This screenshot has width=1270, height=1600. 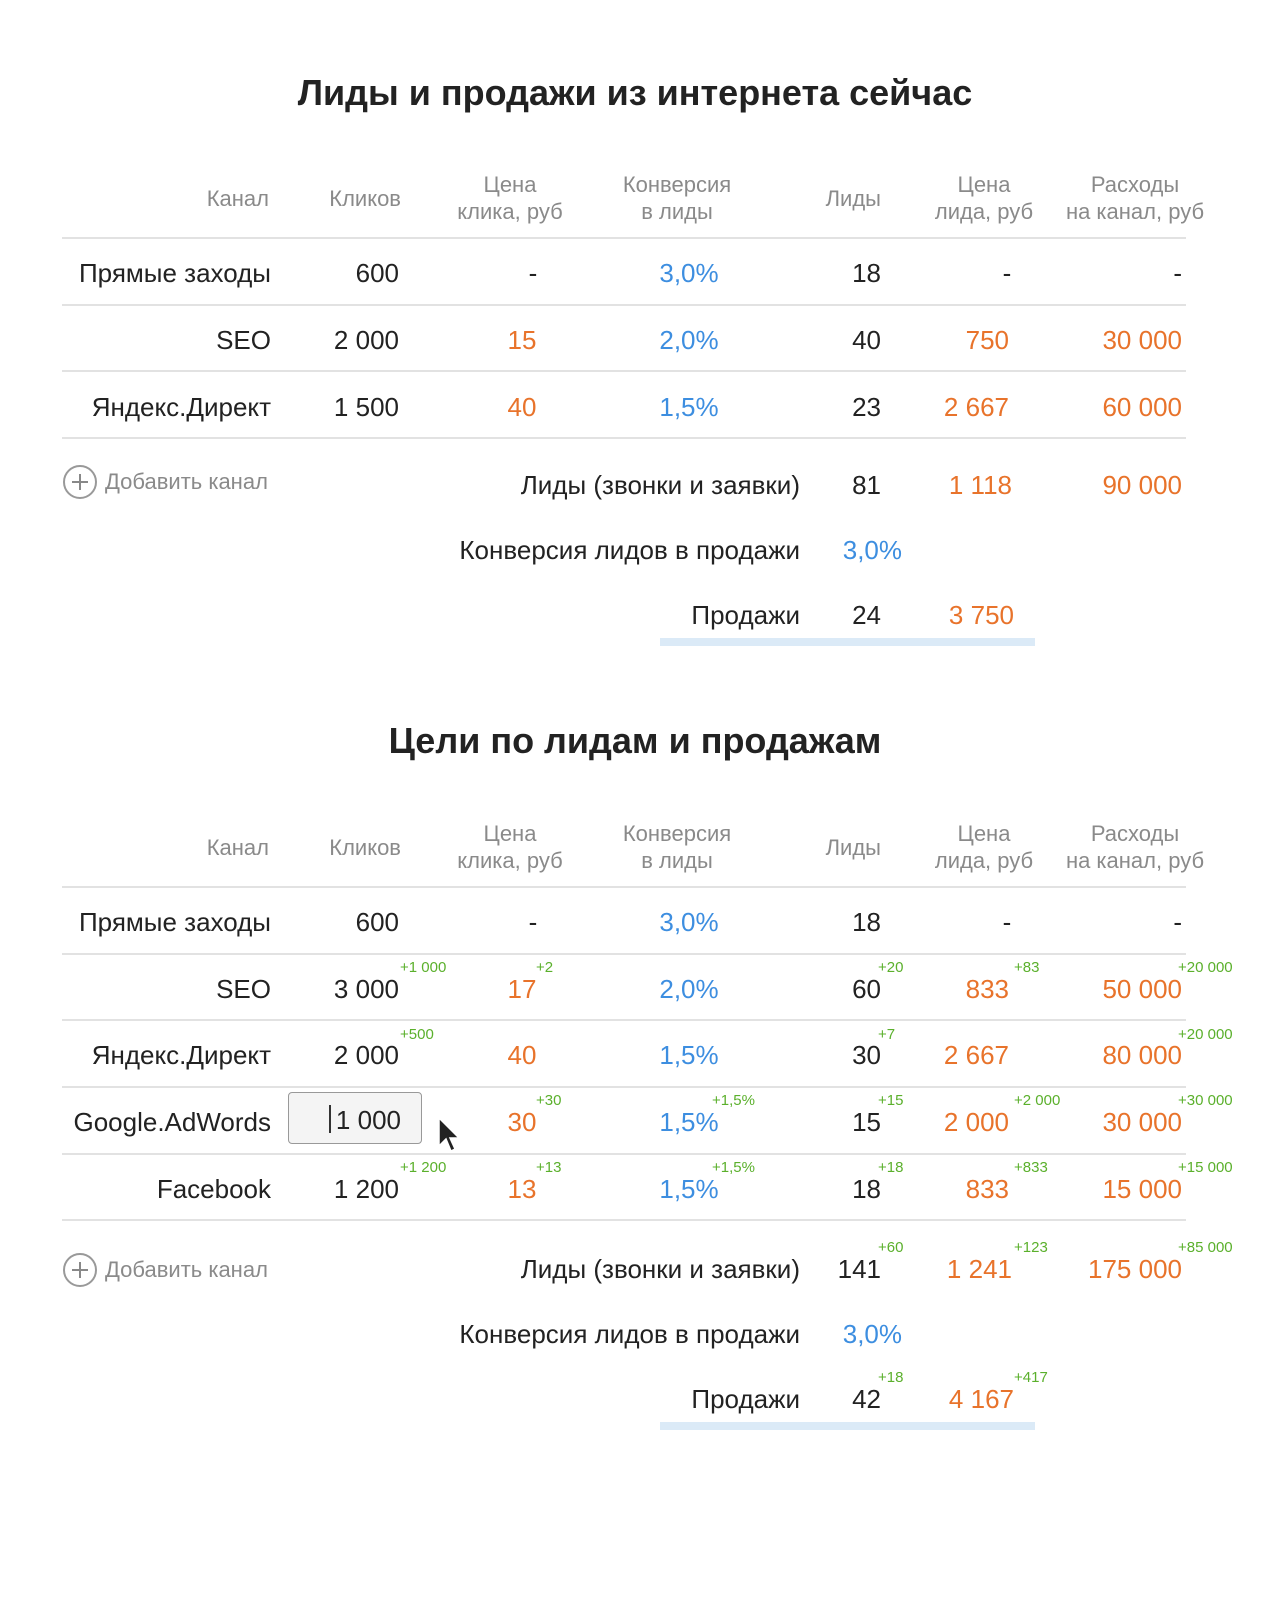 I want to click on leads-value: 30, so click(x=866, y=1055).